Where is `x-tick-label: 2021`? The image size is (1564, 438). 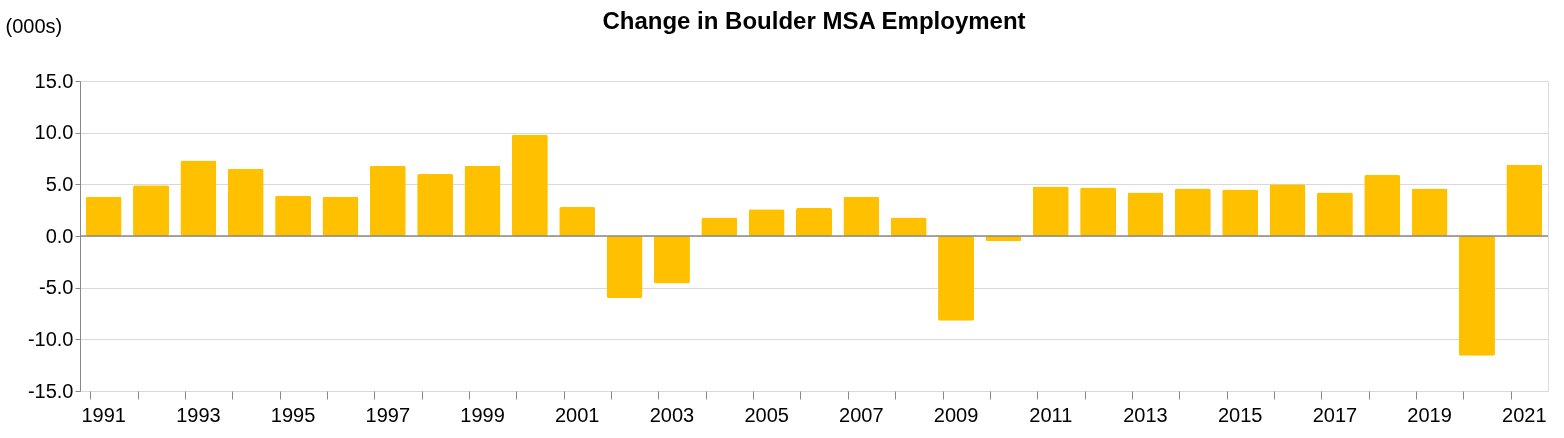 x-tick-label: 2021 is located at coordinates (1524, 414).